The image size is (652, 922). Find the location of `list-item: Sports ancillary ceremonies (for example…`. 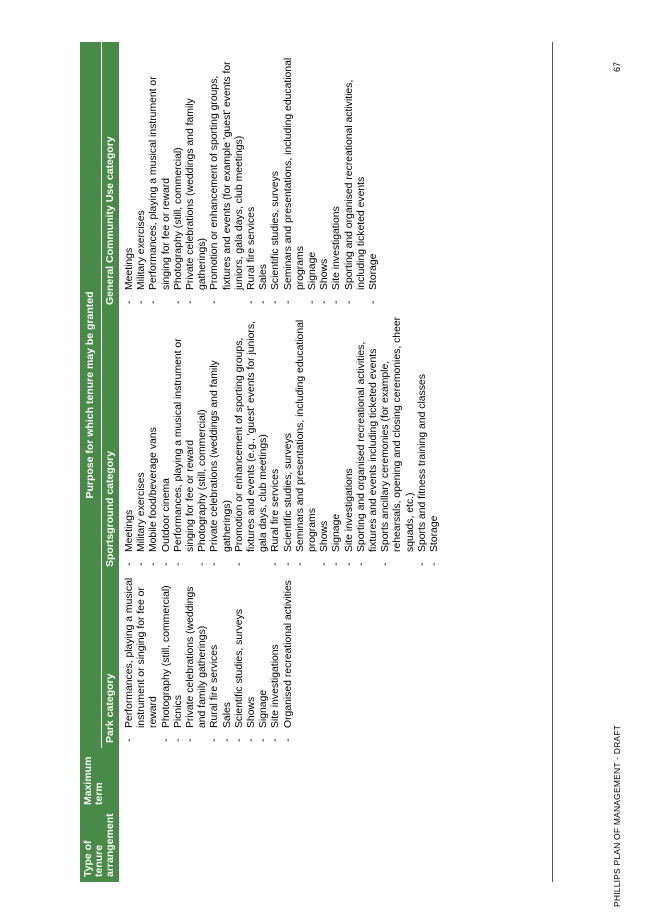

list-item: Sports ancillary ceremonies (for example… is located at coordinates (398, 440).